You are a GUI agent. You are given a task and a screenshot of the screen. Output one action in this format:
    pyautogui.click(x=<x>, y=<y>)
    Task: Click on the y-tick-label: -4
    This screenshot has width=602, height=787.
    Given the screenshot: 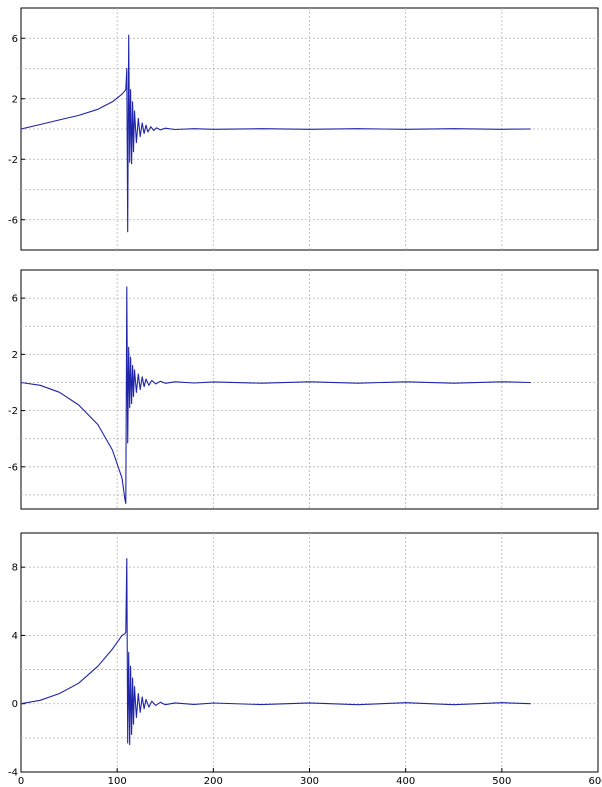 What is the action you would take?
    pyautogui.click(x=13, y=773)
    